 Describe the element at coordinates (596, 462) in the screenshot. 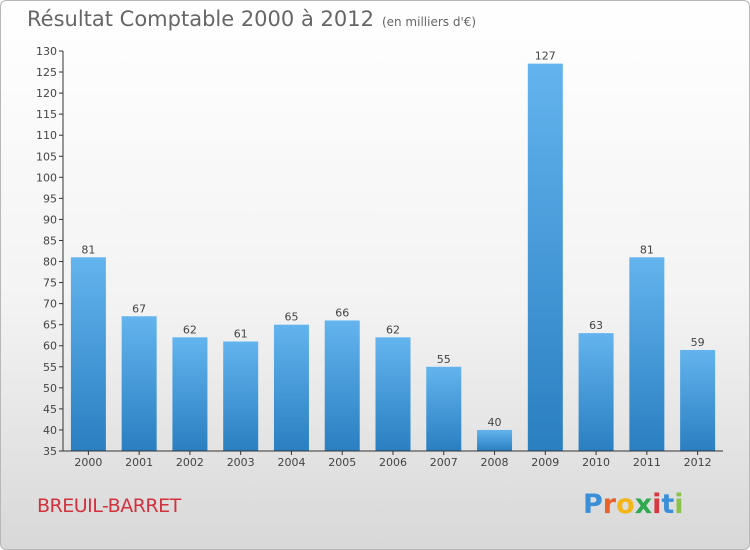

I see `x-tick-label: 2010` at that location.